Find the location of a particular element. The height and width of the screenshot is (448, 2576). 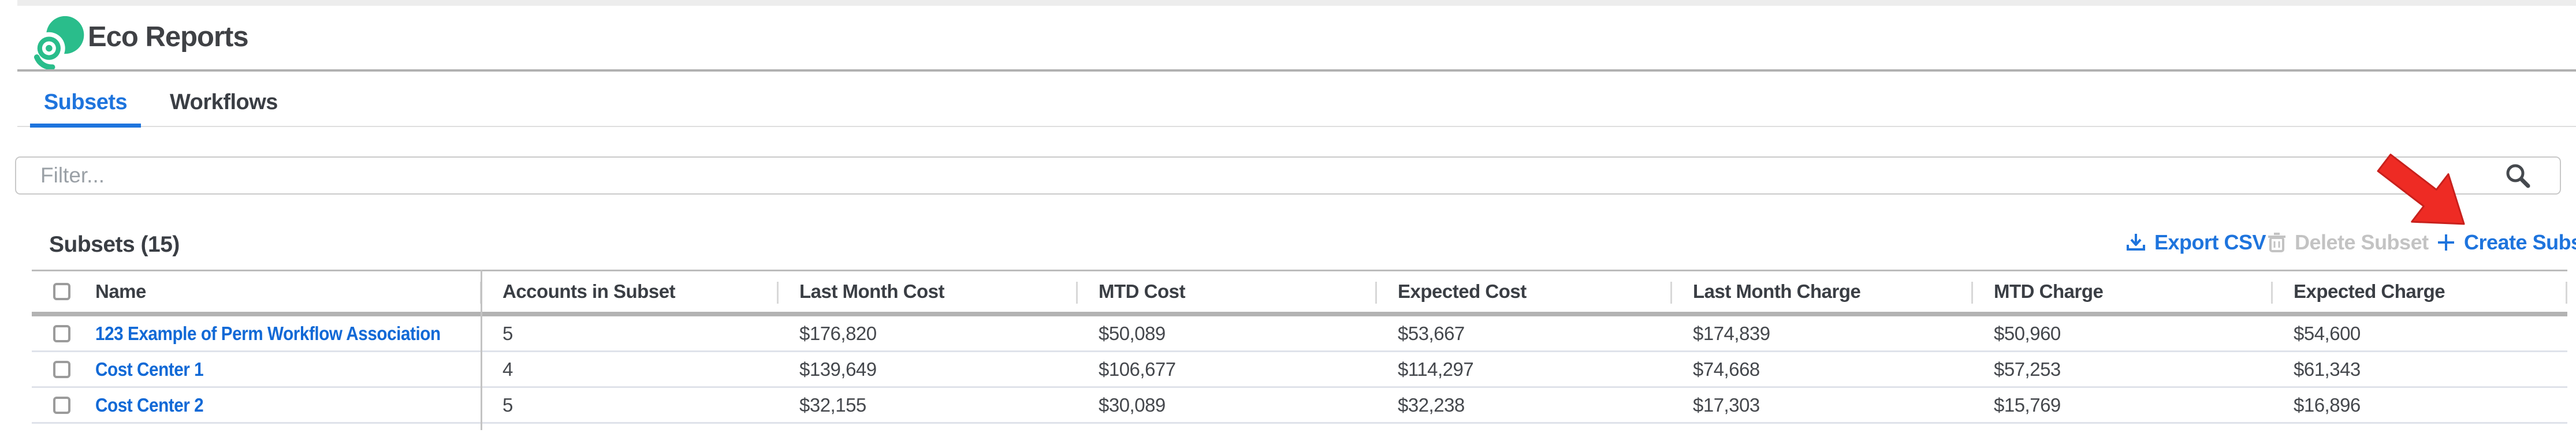

top-strip is located at coordinates (1297, 3).